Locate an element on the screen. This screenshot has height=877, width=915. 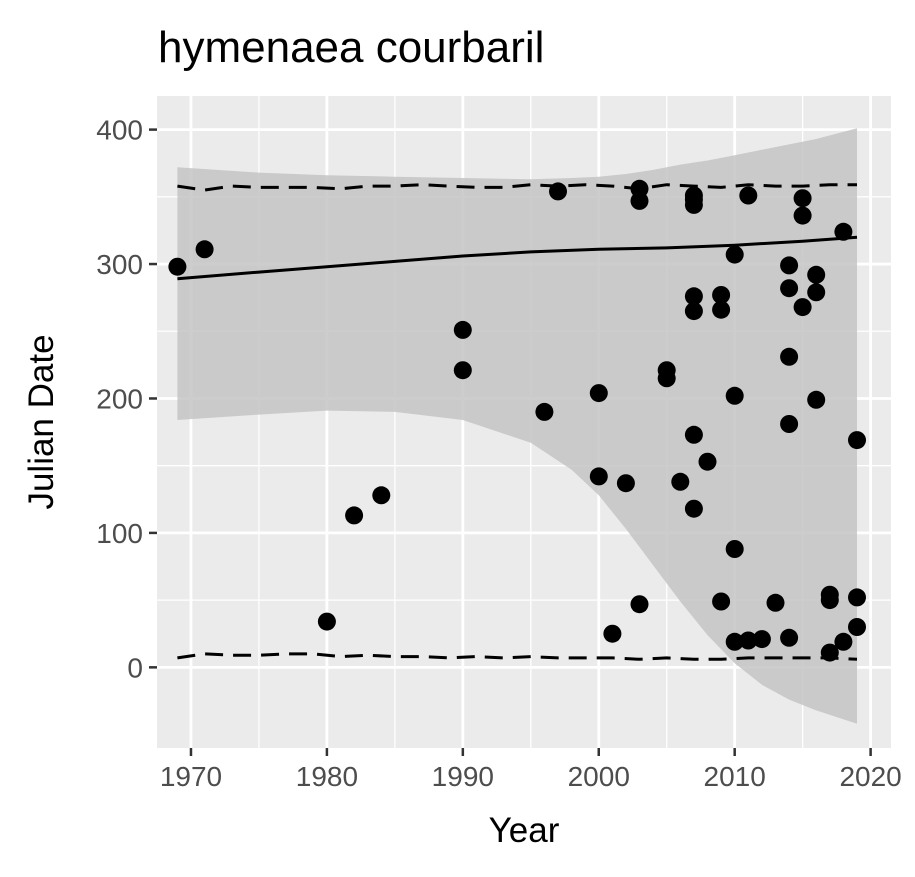
x-tick-label: 2020 is located at coordinates (870, 776).